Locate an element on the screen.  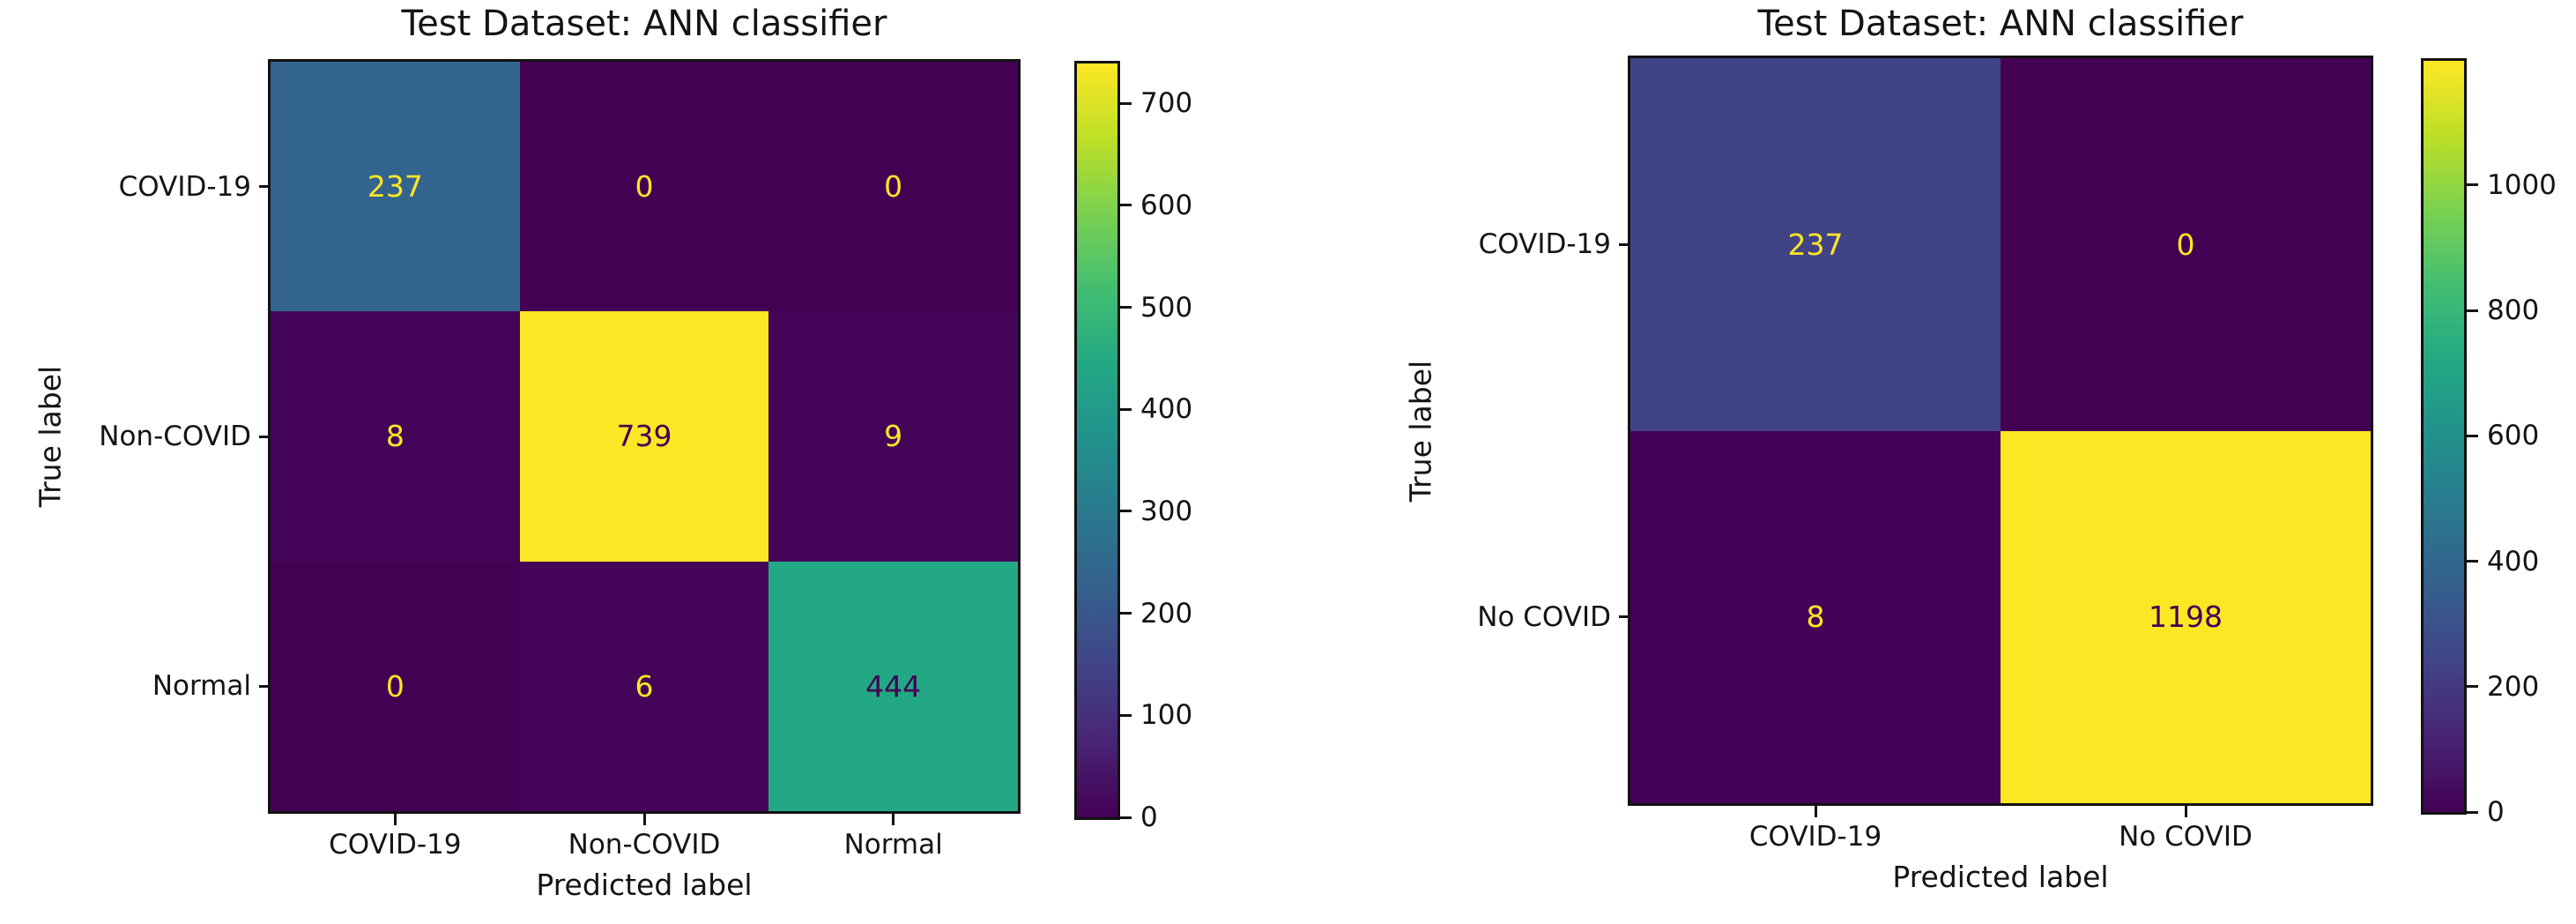
x-tick-label: Normal is located at coordinates (893, 845).